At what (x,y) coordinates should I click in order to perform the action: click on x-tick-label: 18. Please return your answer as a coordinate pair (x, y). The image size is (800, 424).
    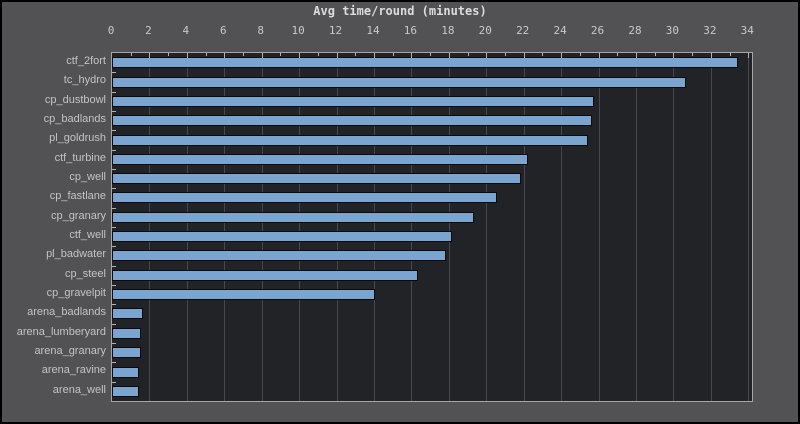
    Looking at the image, I should click on (448, 30).